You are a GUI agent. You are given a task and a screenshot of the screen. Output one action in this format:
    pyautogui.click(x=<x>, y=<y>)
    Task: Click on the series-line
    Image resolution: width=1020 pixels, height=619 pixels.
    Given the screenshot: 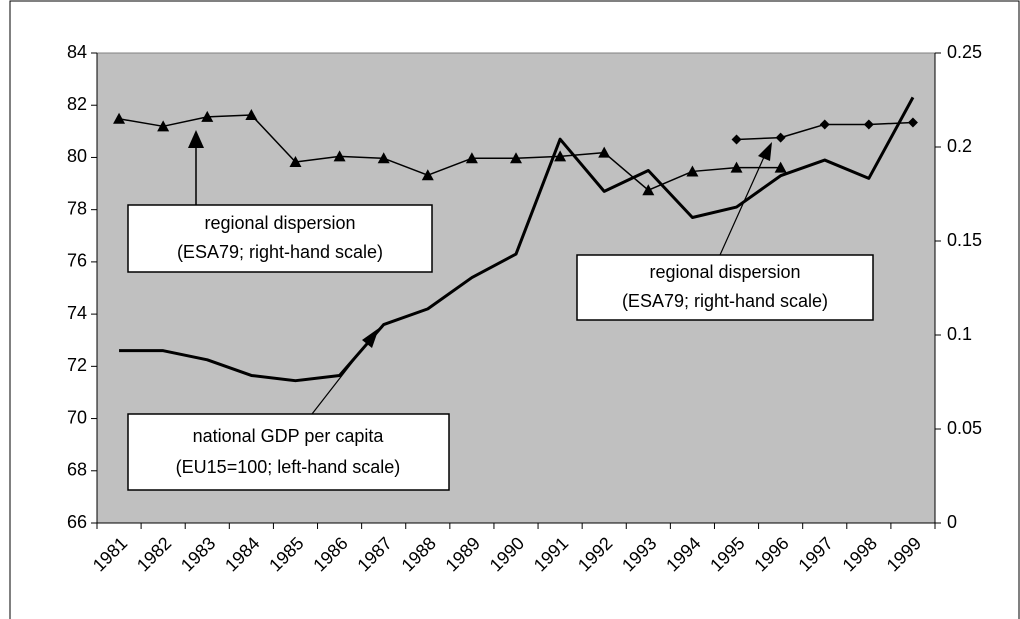 What is the action you would take?
    pyautogui.click(x=449, y=152)
    